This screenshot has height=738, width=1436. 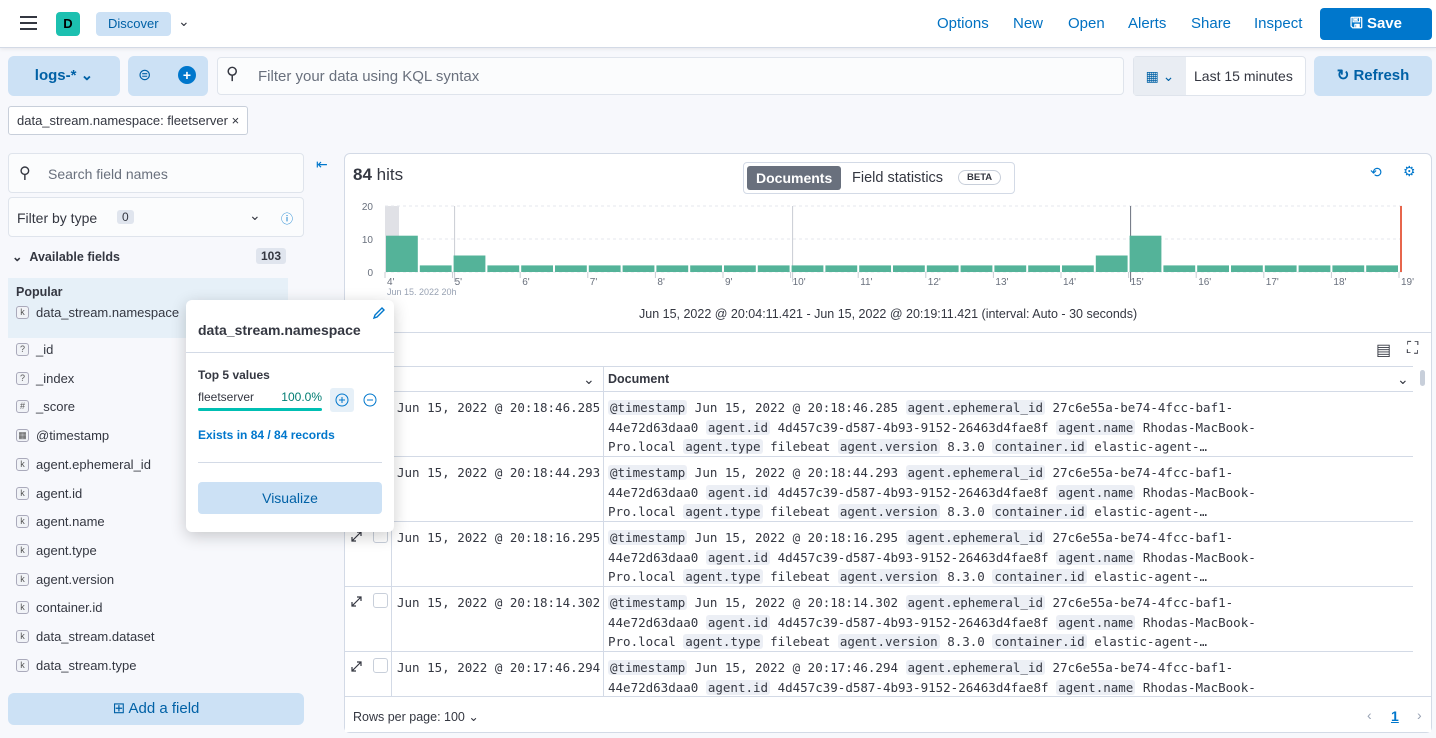 What do you see at coordinates (1407, 282) in the screenshot?
I see `x-tick-label: 19'` at bounding box center [1407, 282].